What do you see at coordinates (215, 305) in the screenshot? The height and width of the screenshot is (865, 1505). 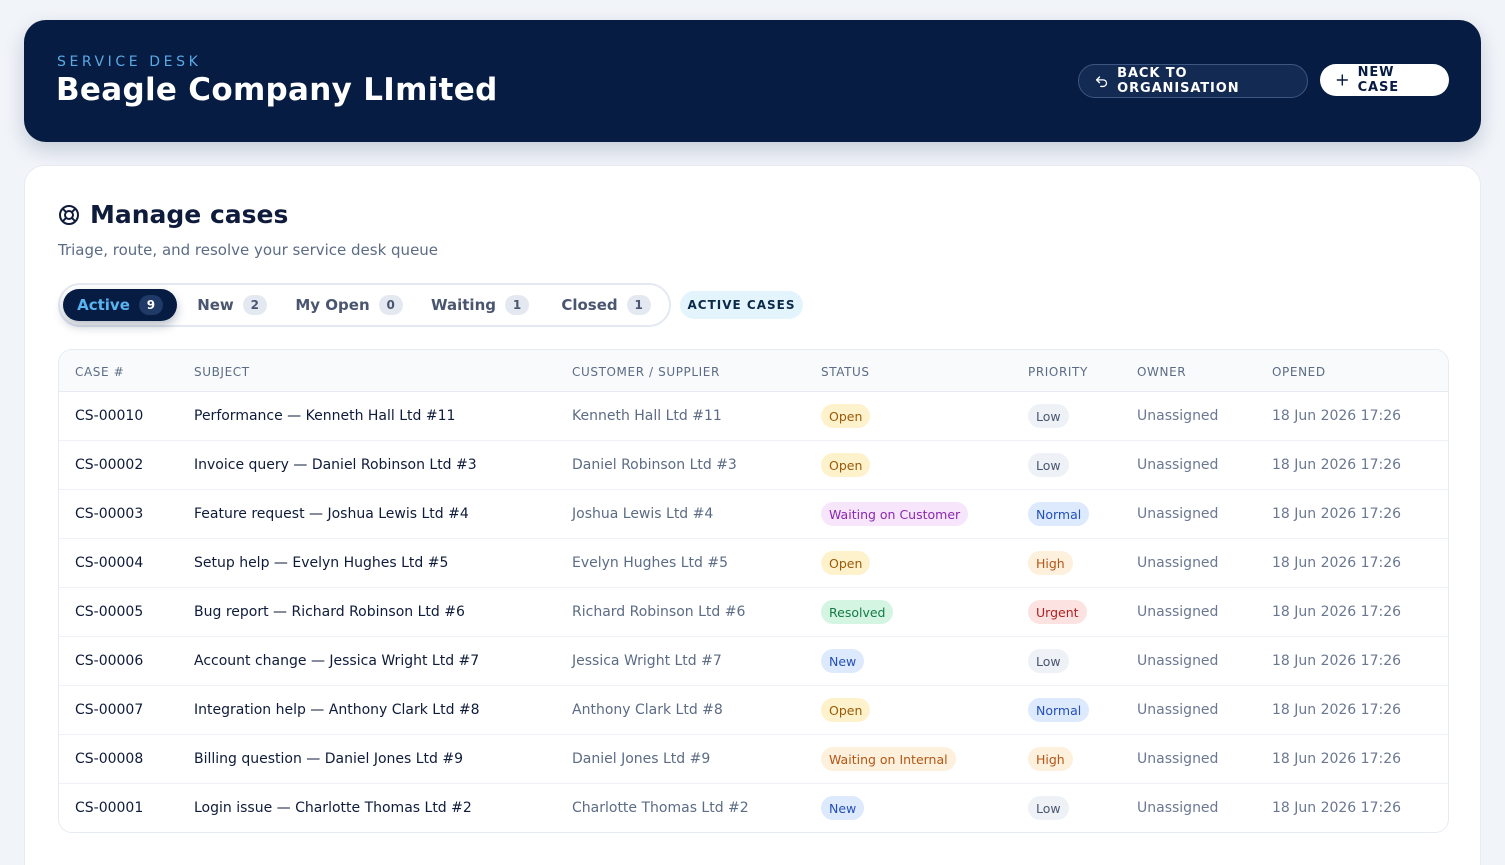 I see `tab-label: New` at bounding box center [215, 305].